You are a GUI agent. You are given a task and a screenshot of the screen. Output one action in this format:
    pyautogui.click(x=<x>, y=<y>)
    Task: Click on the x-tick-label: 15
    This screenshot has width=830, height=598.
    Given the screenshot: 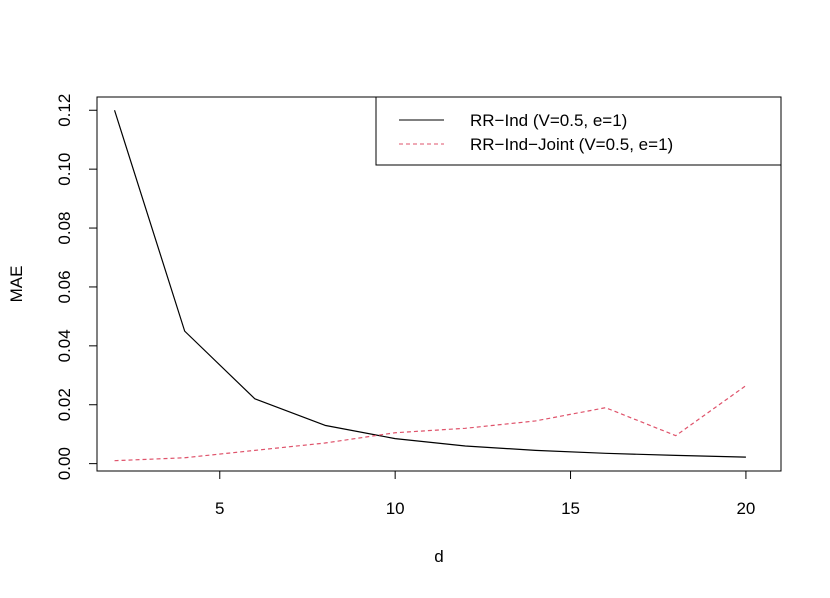 What is the action you would take?
    pyautogui.click(x=570, y=508)
    